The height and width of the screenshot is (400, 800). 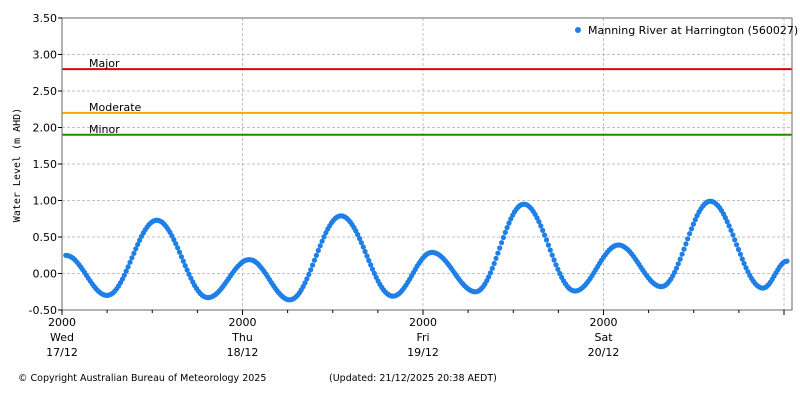 I want to click on threshold-label-minor: Minor, so click(x=104, y=129).